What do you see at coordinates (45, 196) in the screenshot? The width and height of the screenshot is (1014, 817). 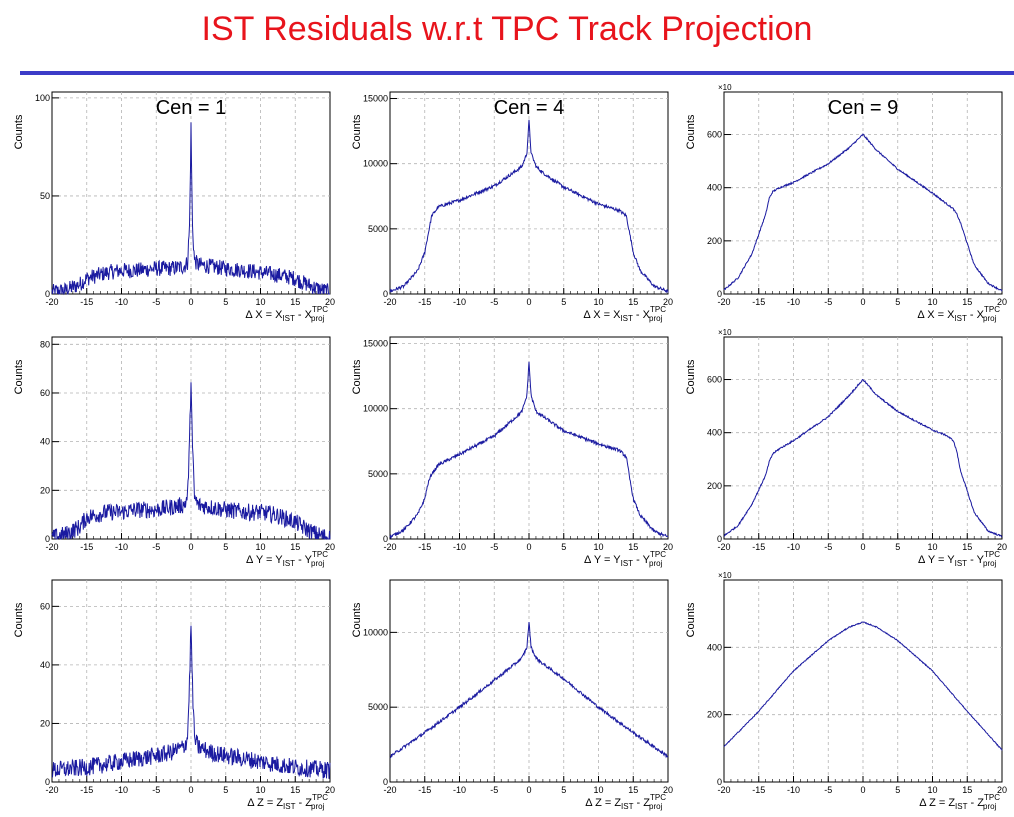 I see `y-tick-label: 50` at bounding box center [45, 196].